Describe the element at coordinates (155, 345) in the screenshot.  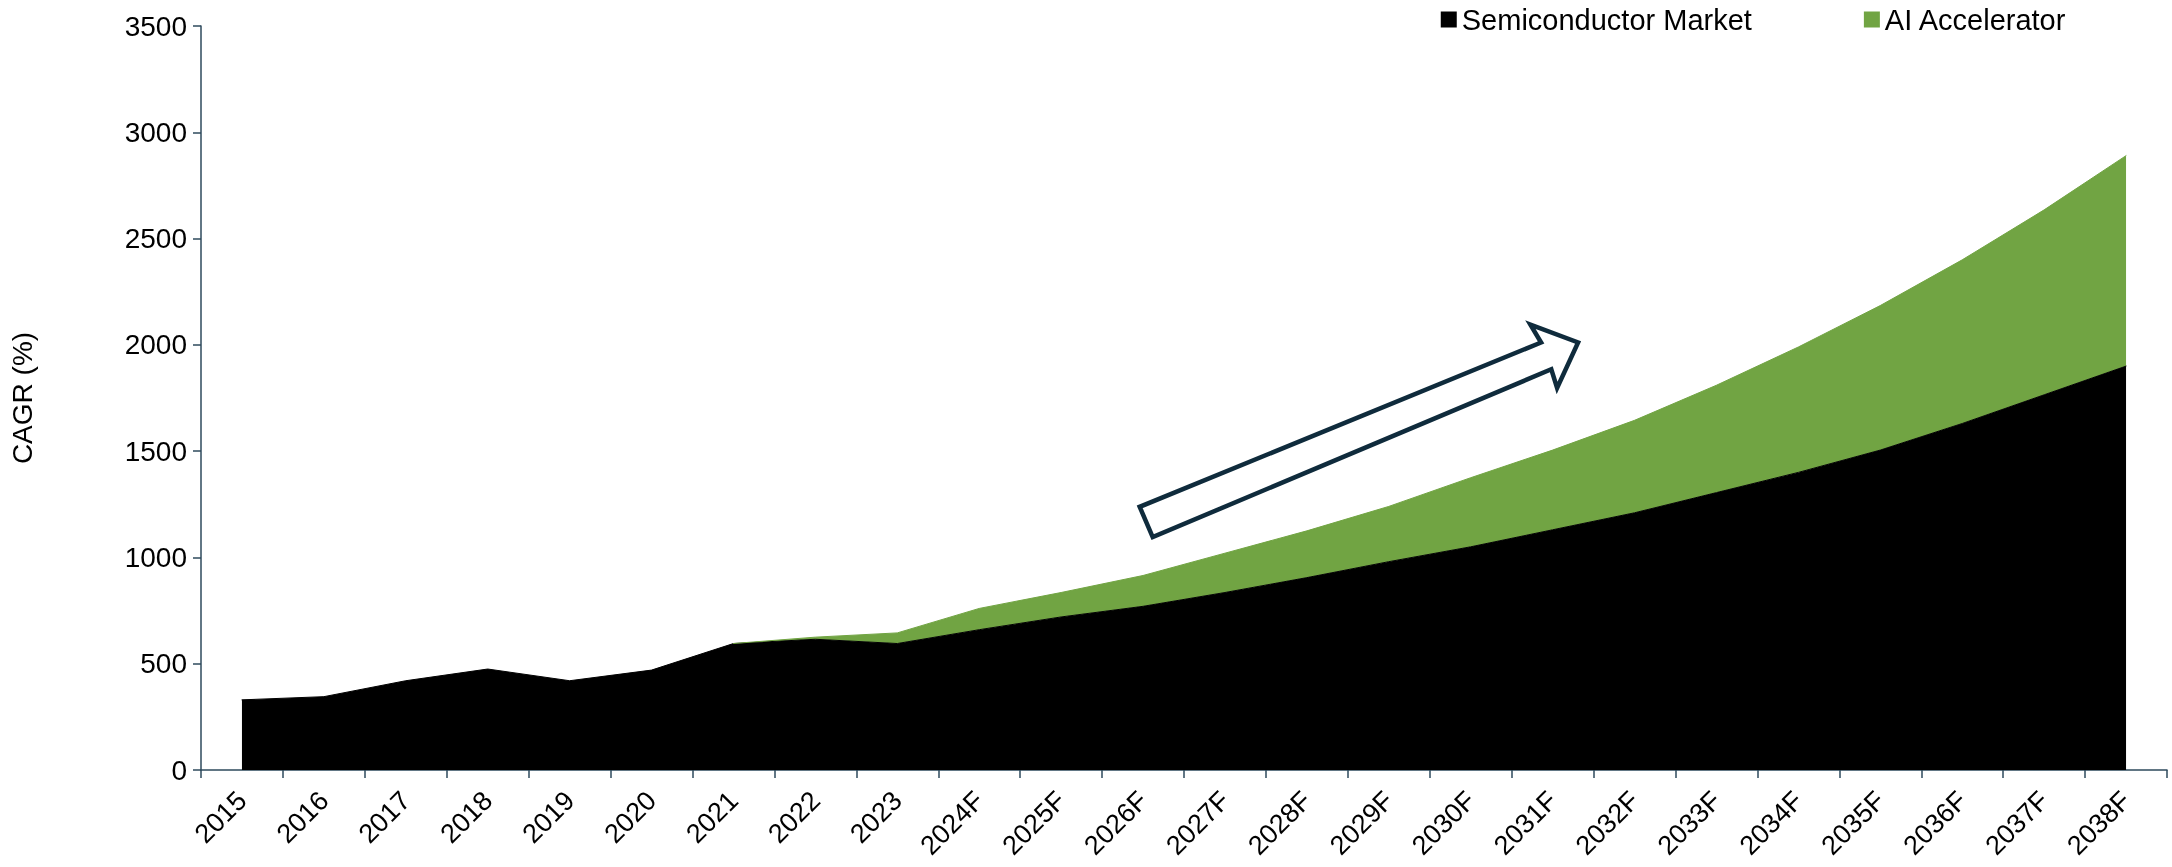
I see `y-tick-label: 2000` at that location.